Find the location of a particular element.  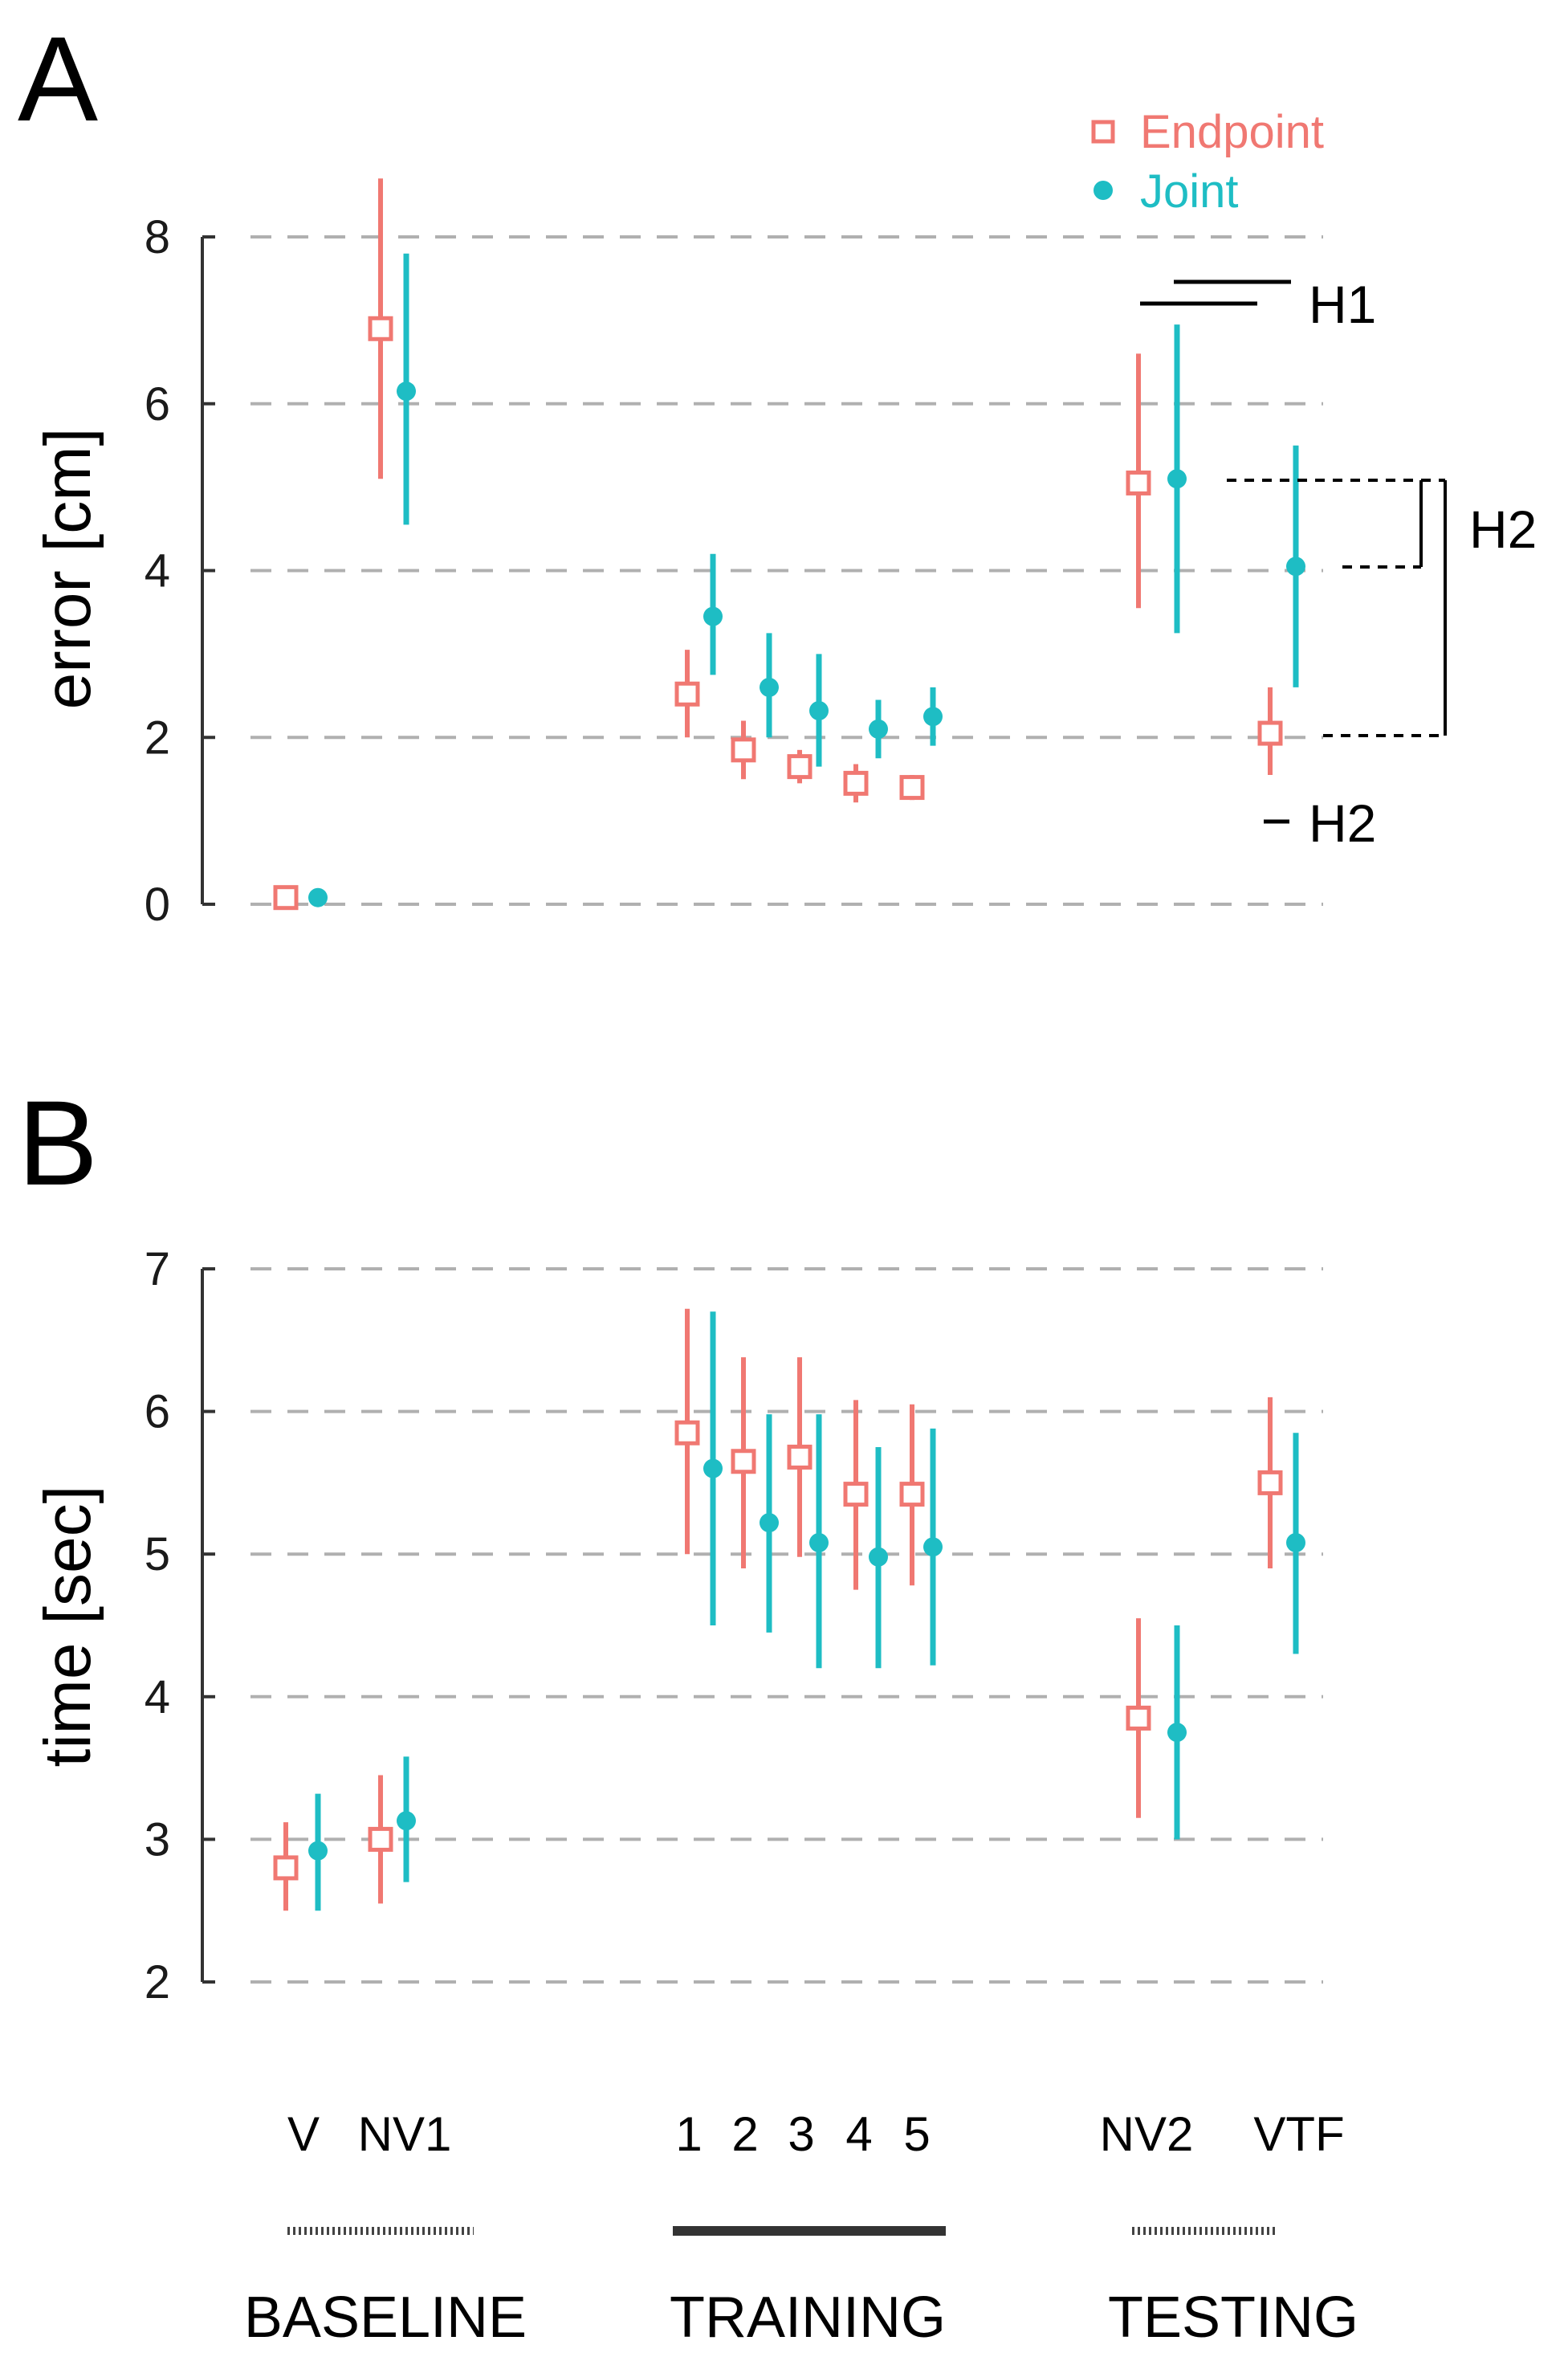

h2-lower-label: H2 is located at coordinates (1342, 823).